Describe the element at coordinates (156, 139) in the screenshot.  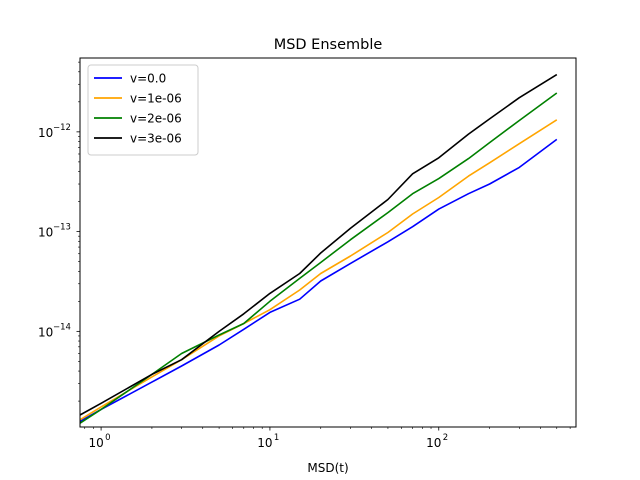
I see `legend-label-3: v=3e-06` at that location.